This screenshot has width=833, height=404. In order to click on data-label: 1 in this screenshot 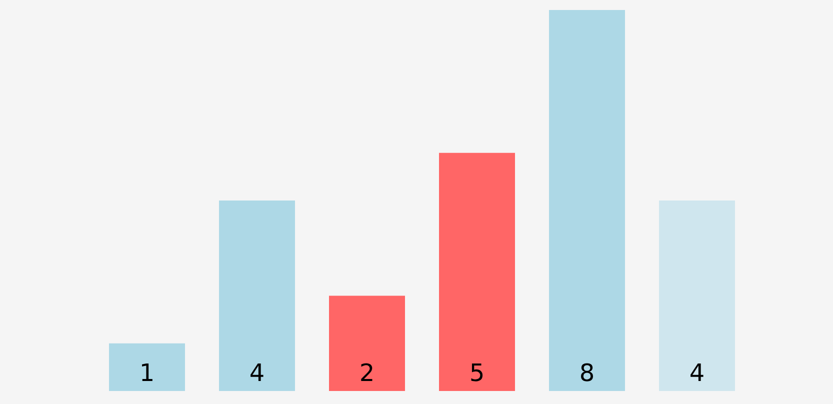, I will do `click(147, 373)`.